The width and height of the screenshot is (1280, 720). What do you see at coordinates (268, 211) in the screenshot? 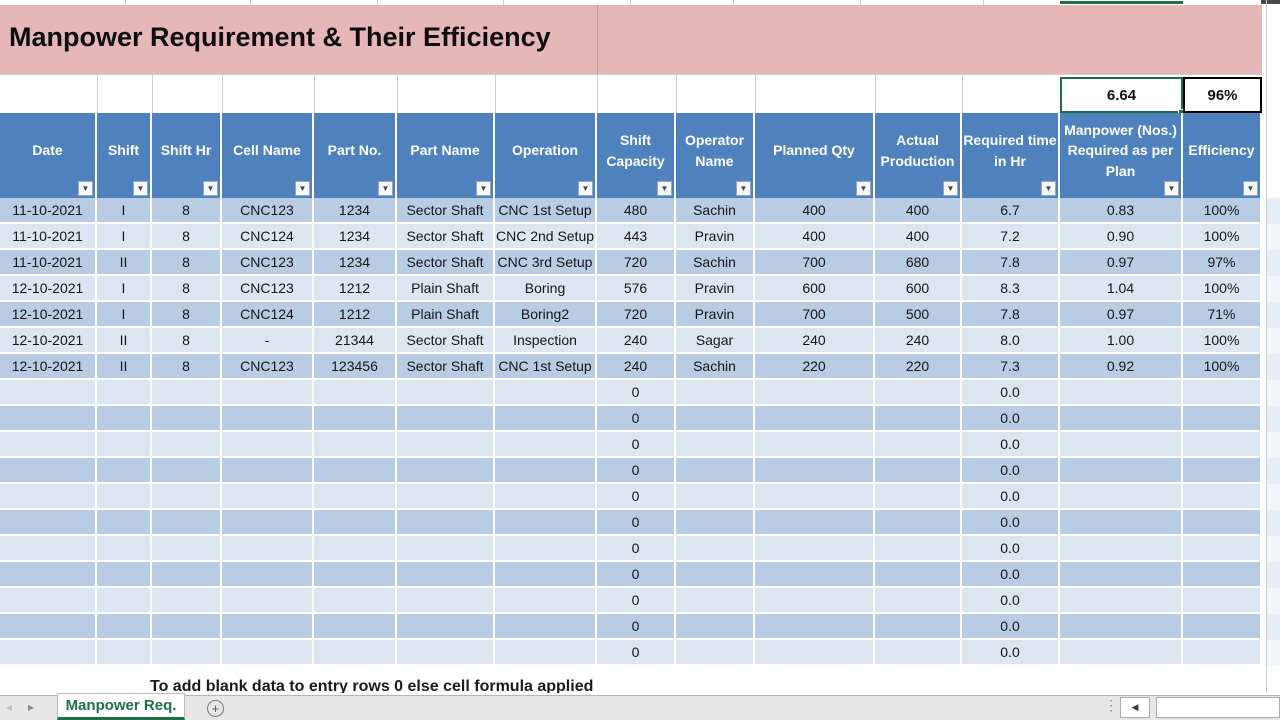
I see `table-cell: CNC123` at bounding box center [268, 211].